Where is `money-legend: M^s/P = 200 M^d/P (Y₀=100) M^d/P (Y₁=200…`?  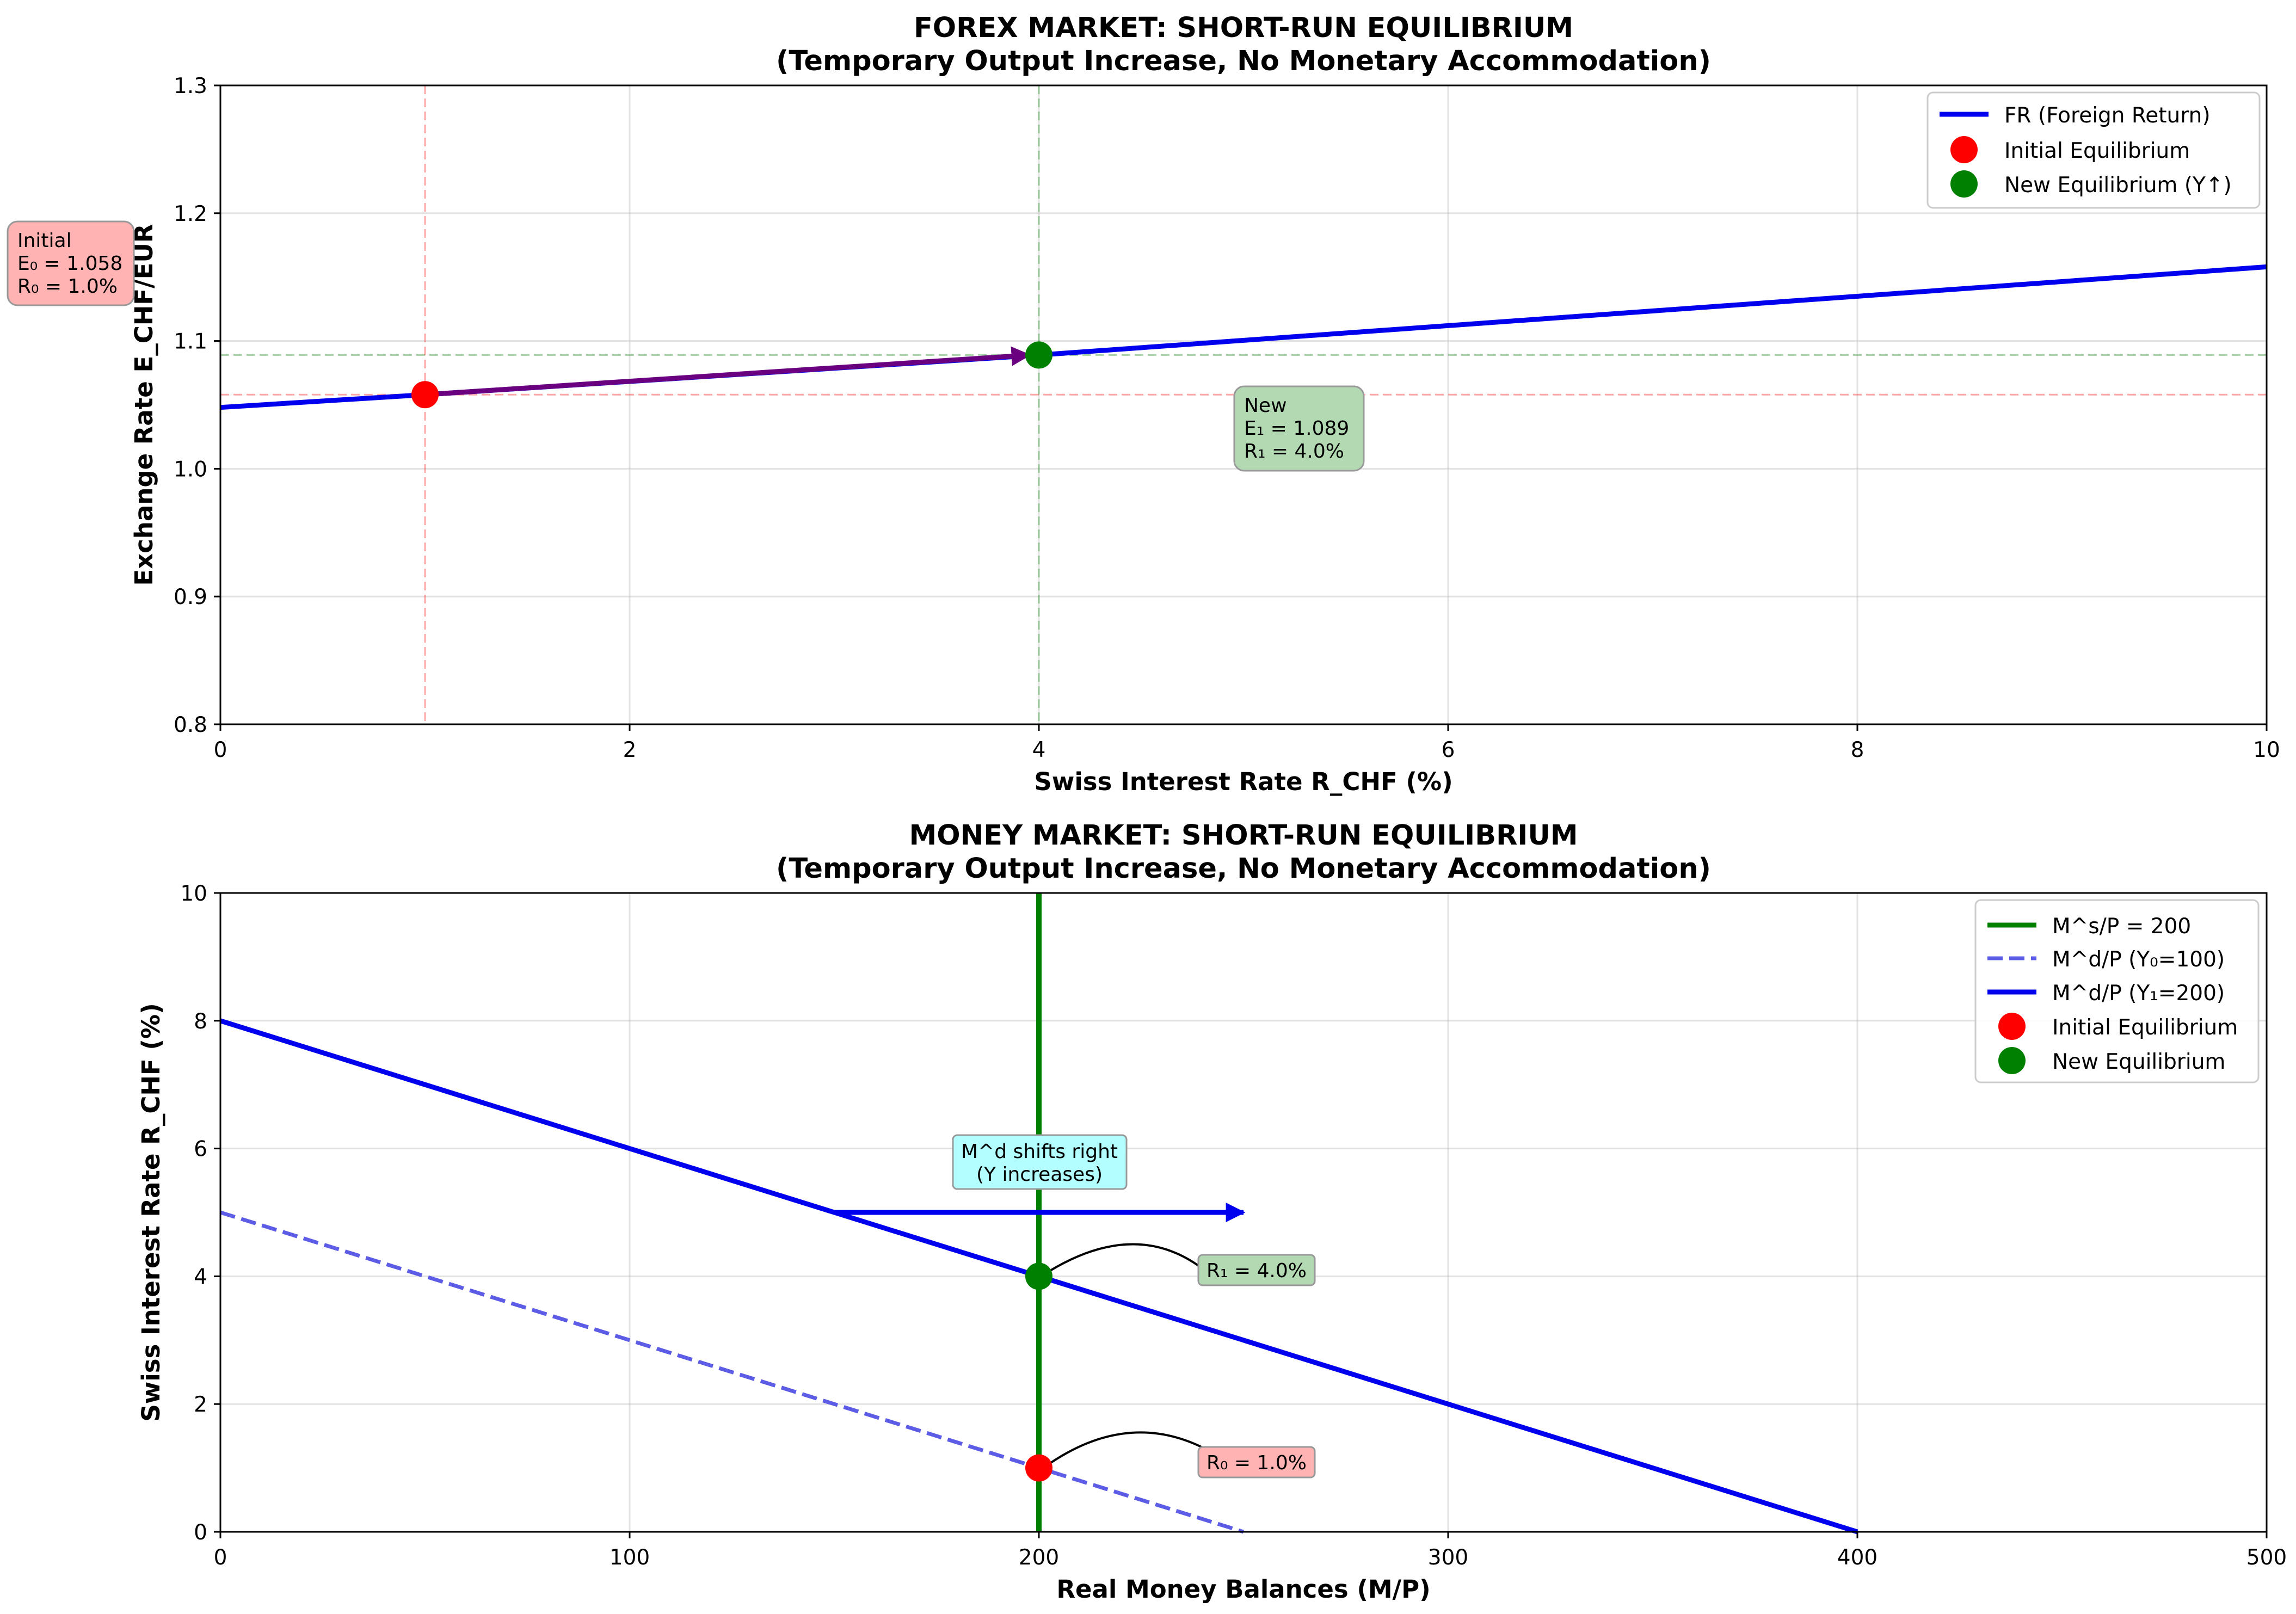
money-legend: M^s/P = 200 M^d/P (Y₀=100) M^d/P (Y₁=200… is located at coordinates (2117, 991).